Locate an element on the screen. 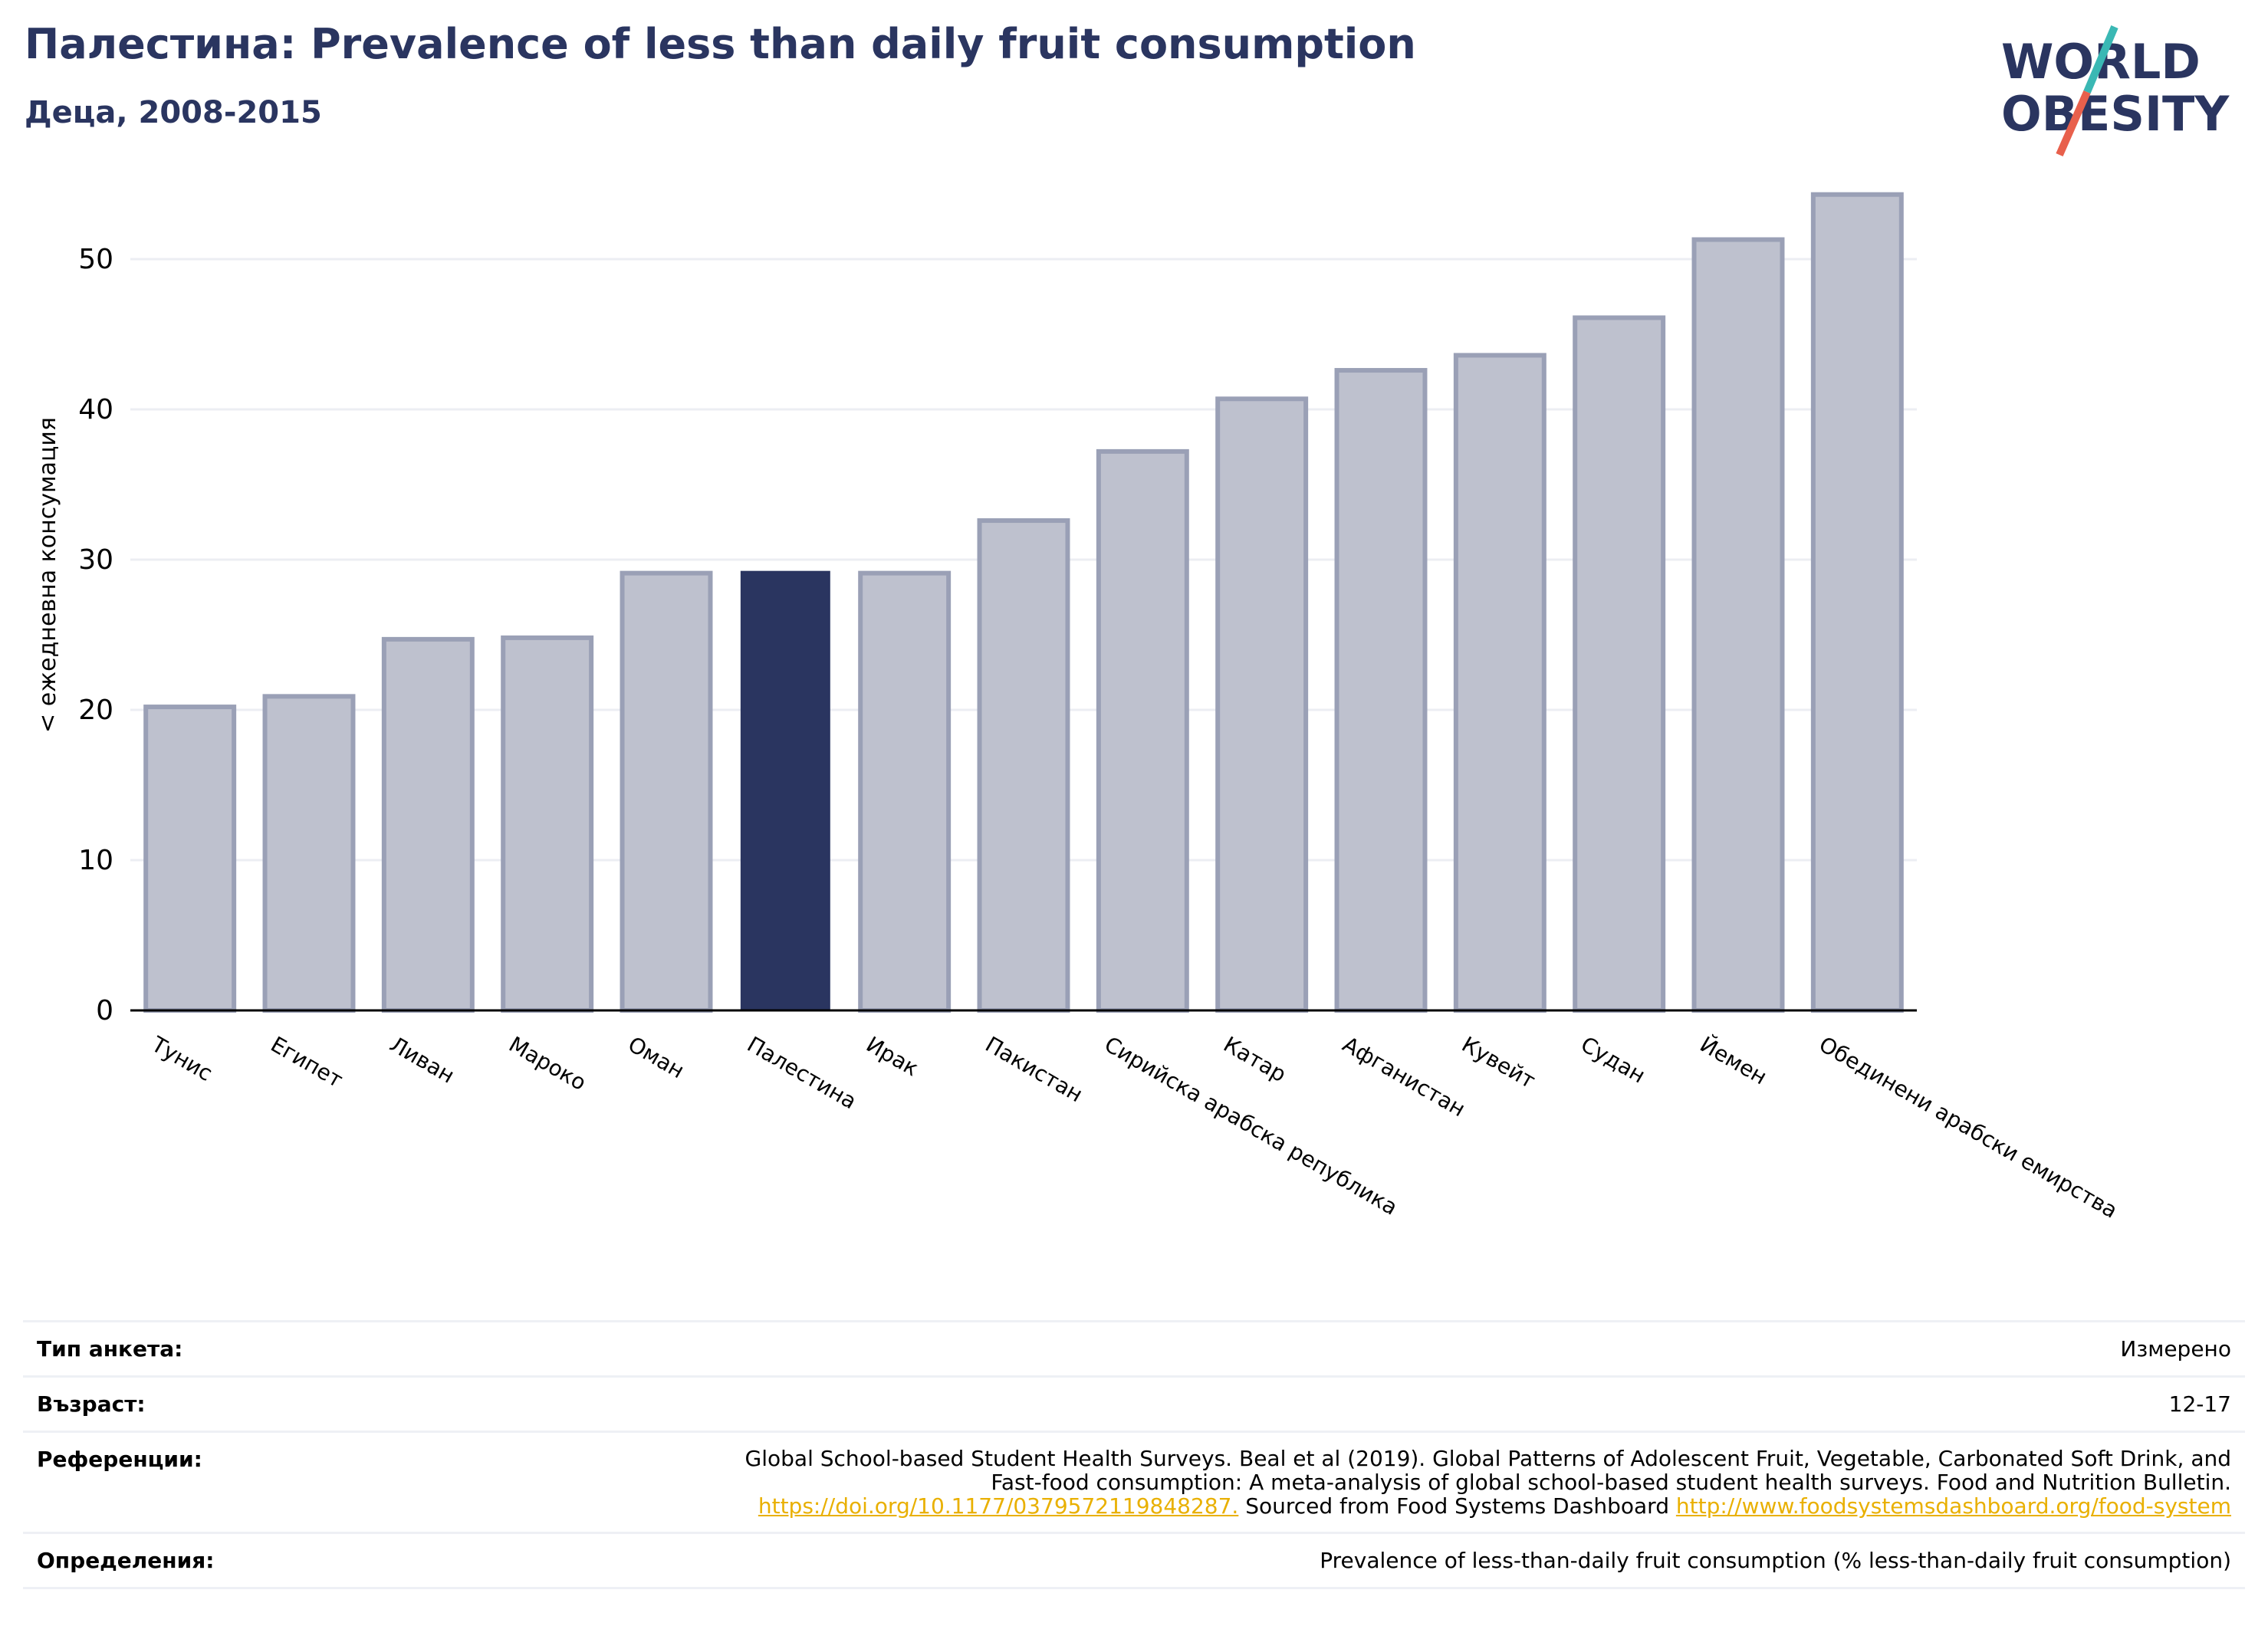  svg-text: OBESITY is located at coordinates (2115, 114).